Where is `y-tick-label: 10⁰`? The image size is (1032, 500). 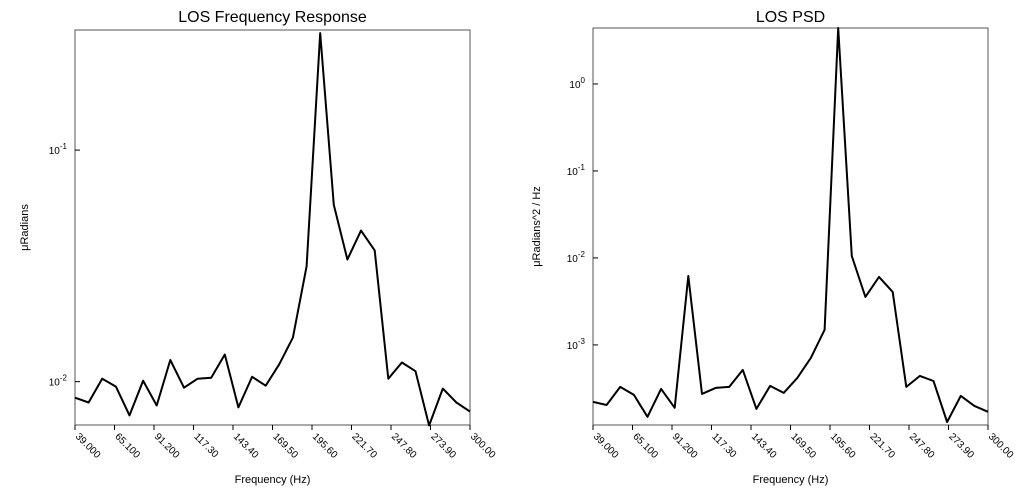
y-tick-label: 10⁰ is located at coordinates (577, 83).